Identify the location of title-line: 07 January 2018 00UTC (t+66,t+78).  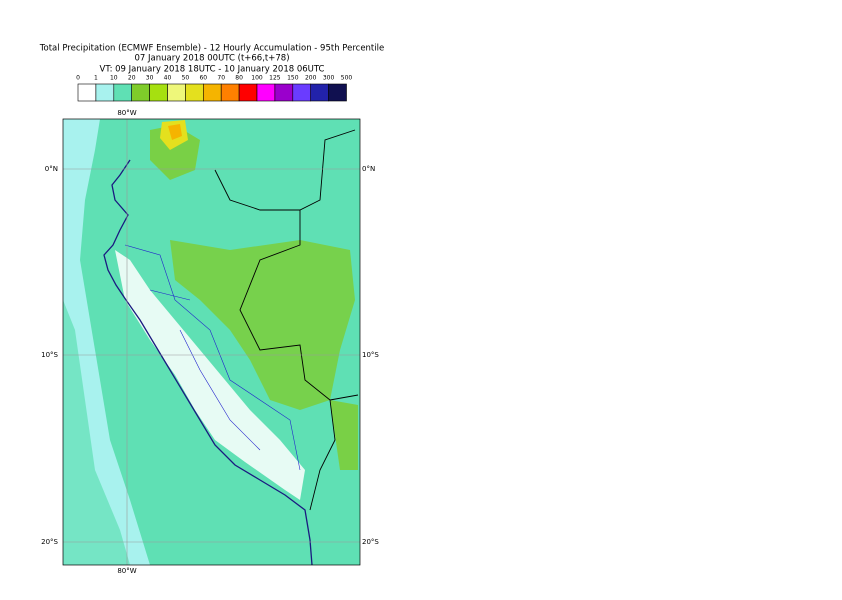
(211, 59).